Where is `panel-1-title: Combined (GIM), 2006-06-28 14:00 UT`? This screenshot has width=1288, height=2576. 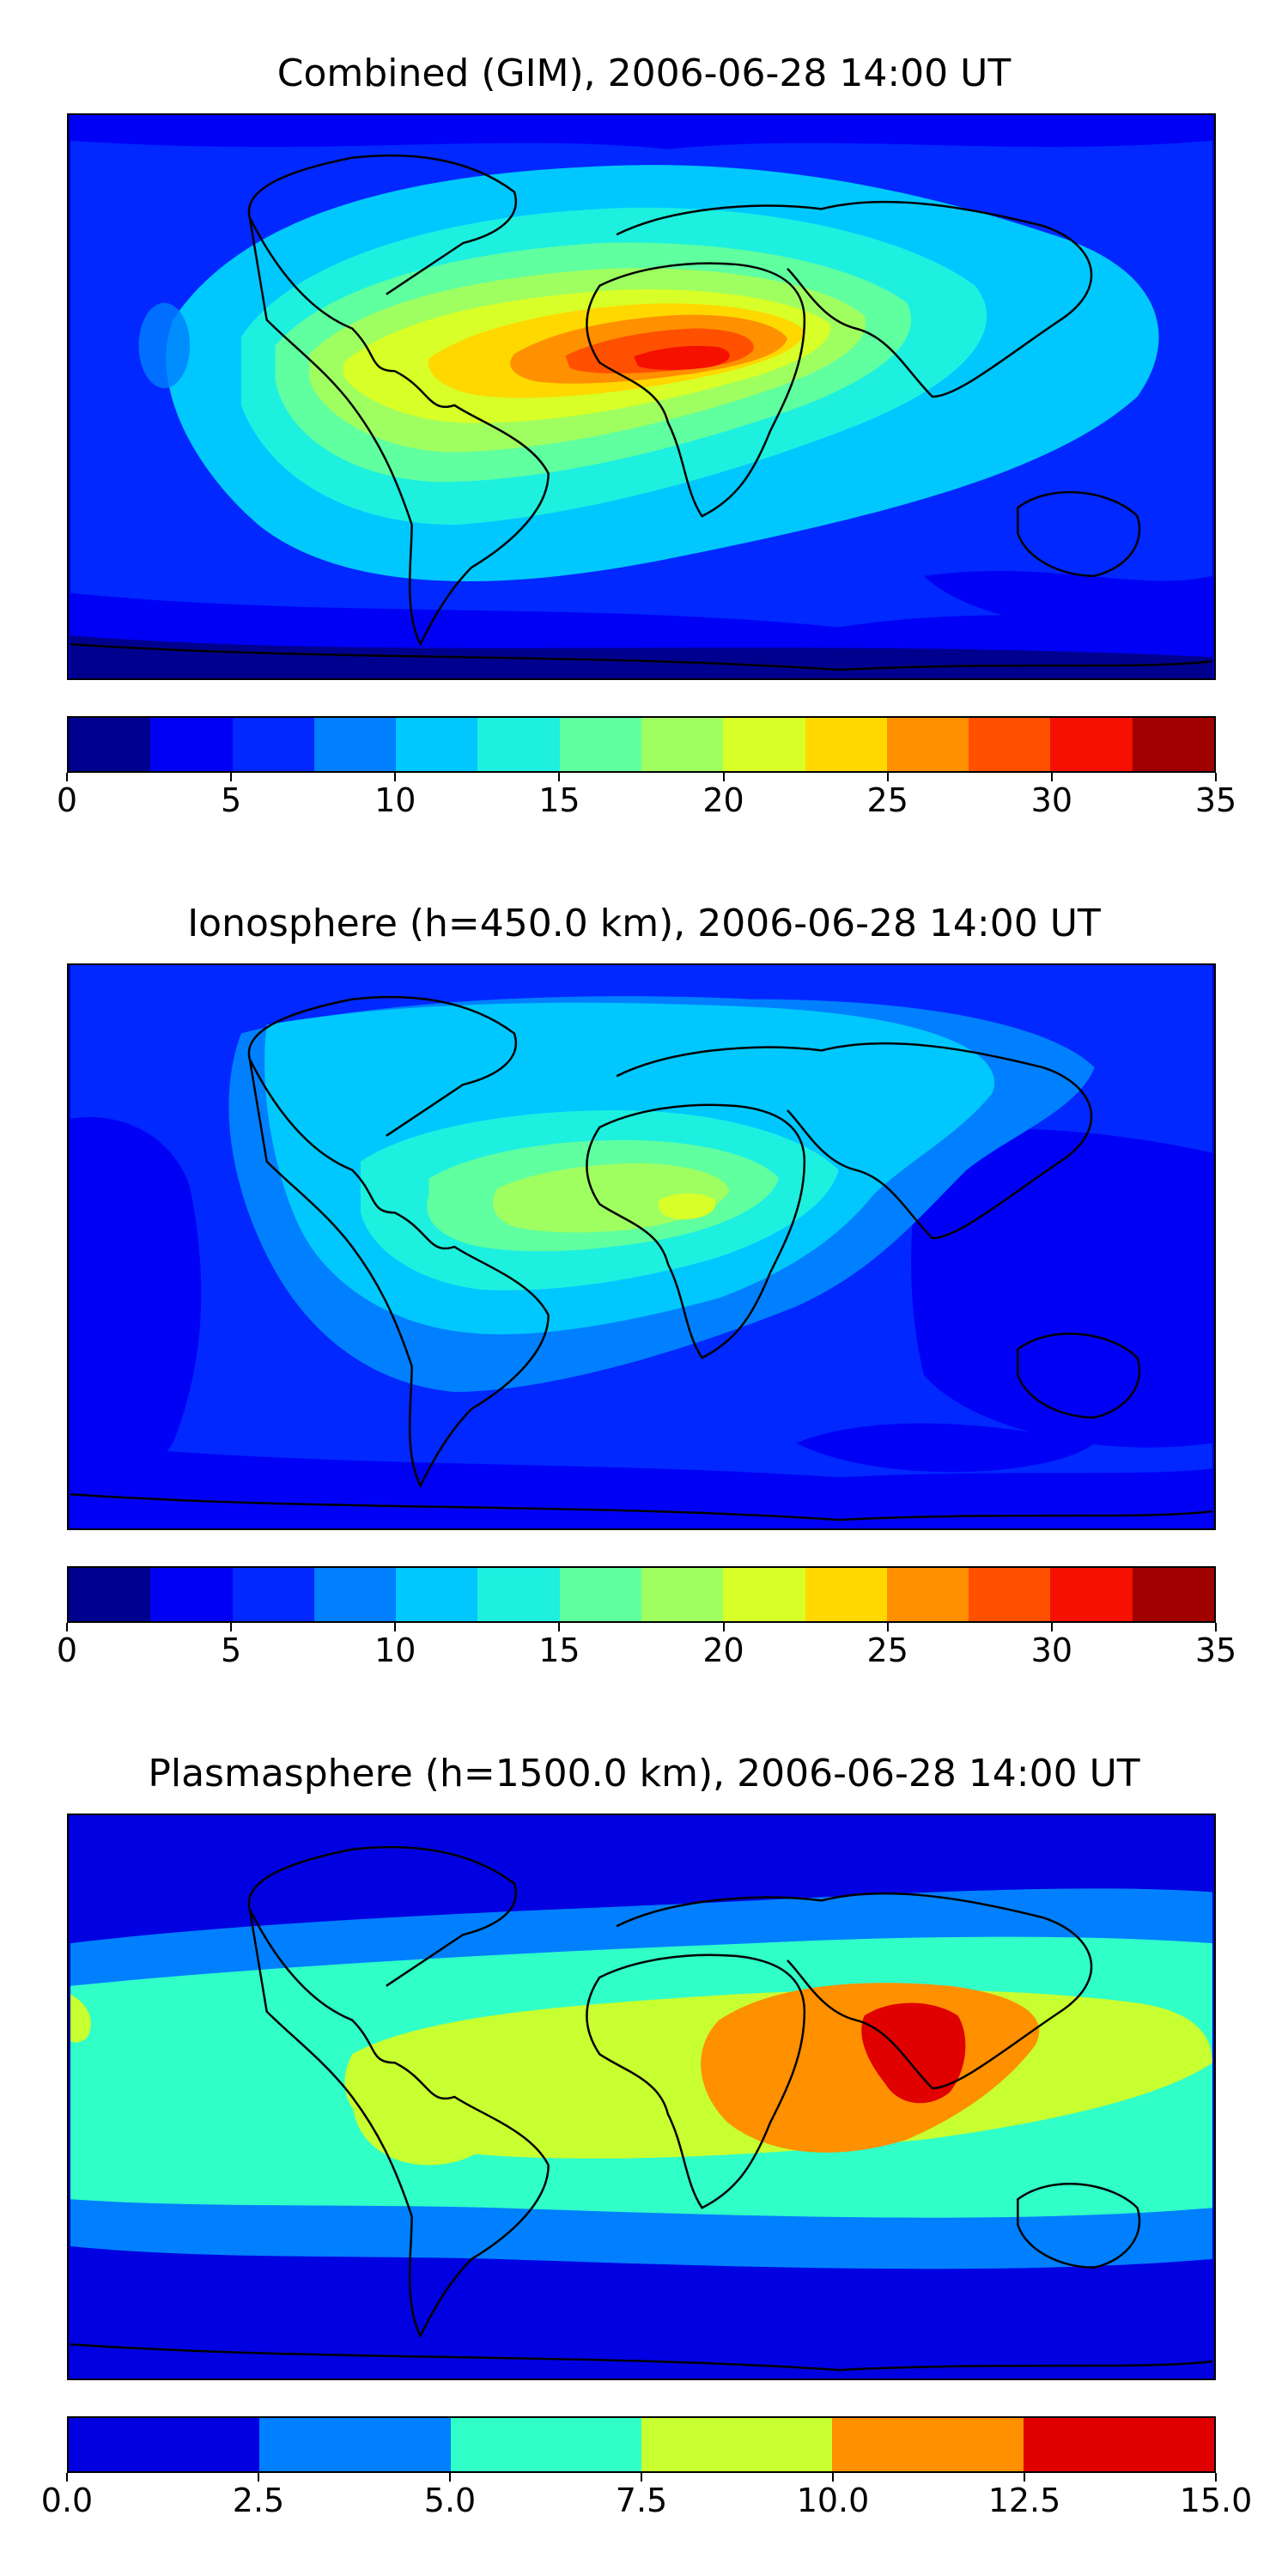
panel-1-title: Combined (GIM), 2006-06-28 14:00 UT is located at coordinates (644, 74).